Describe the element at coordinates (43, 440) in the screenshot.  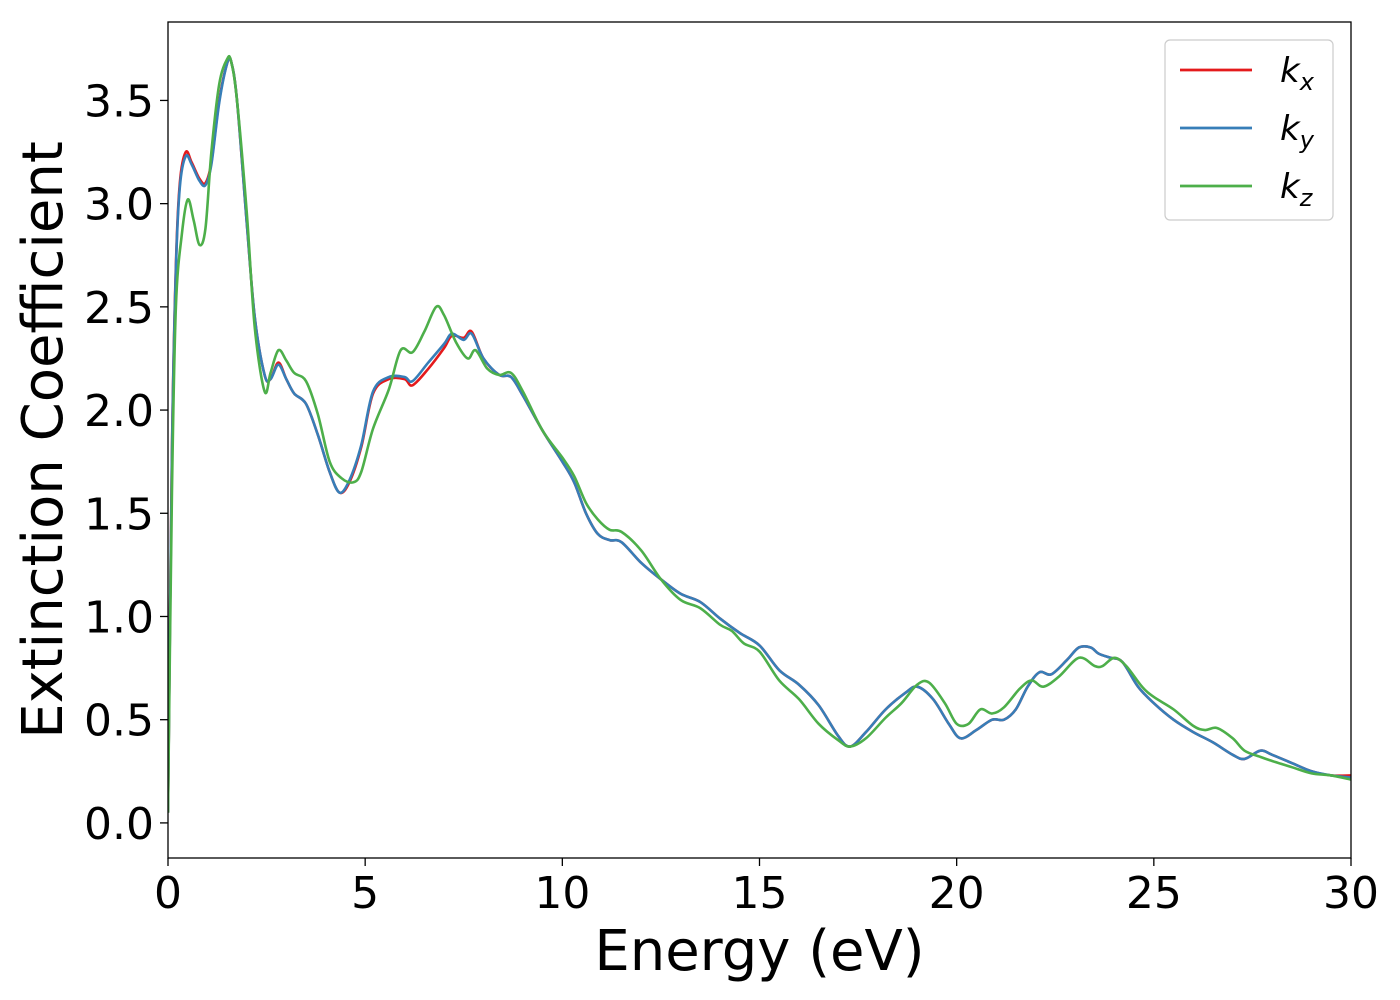
I see `y-axis-label: Extinction Coefficient` at that location.